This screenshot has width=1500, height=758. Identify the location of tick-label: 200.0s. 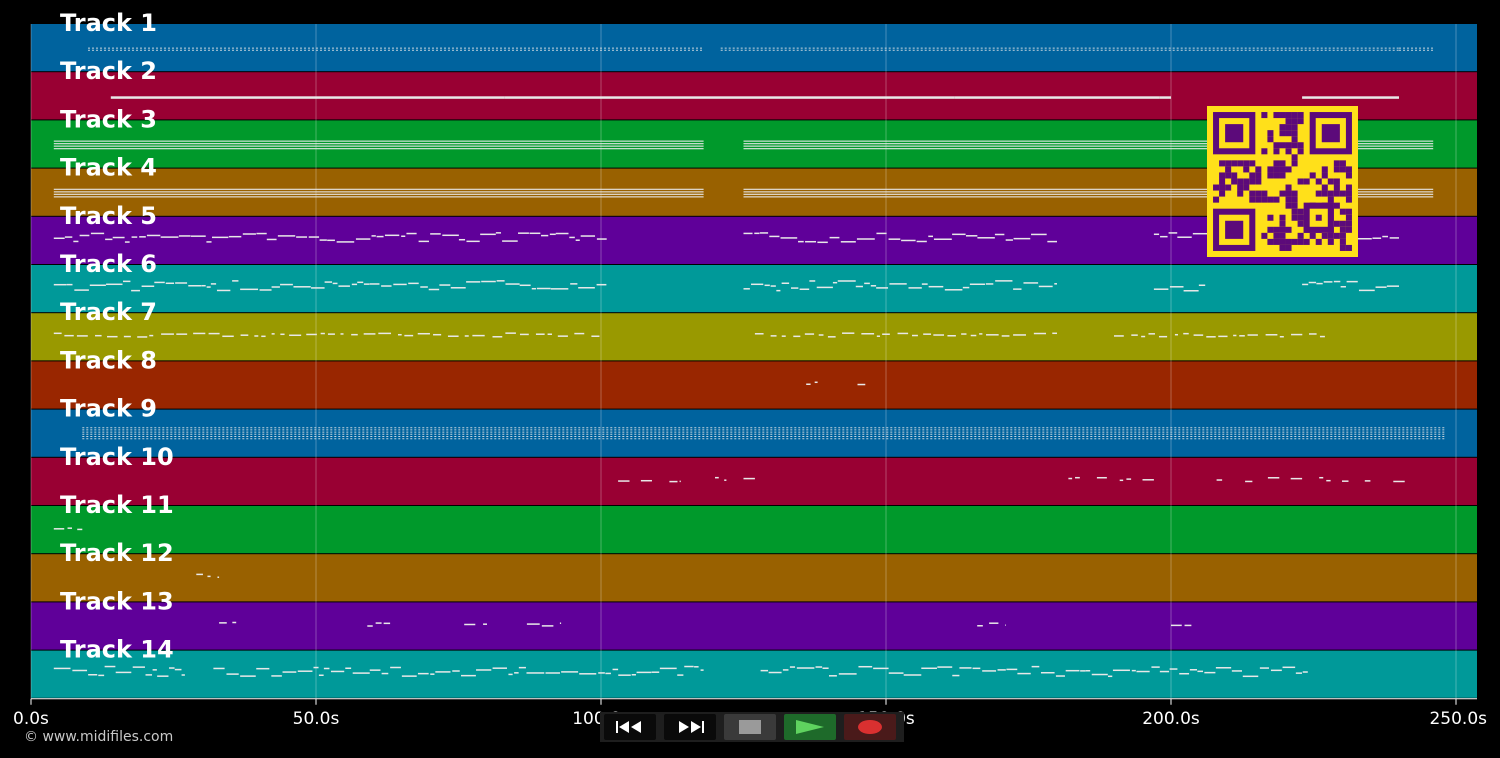
(1171, 719).